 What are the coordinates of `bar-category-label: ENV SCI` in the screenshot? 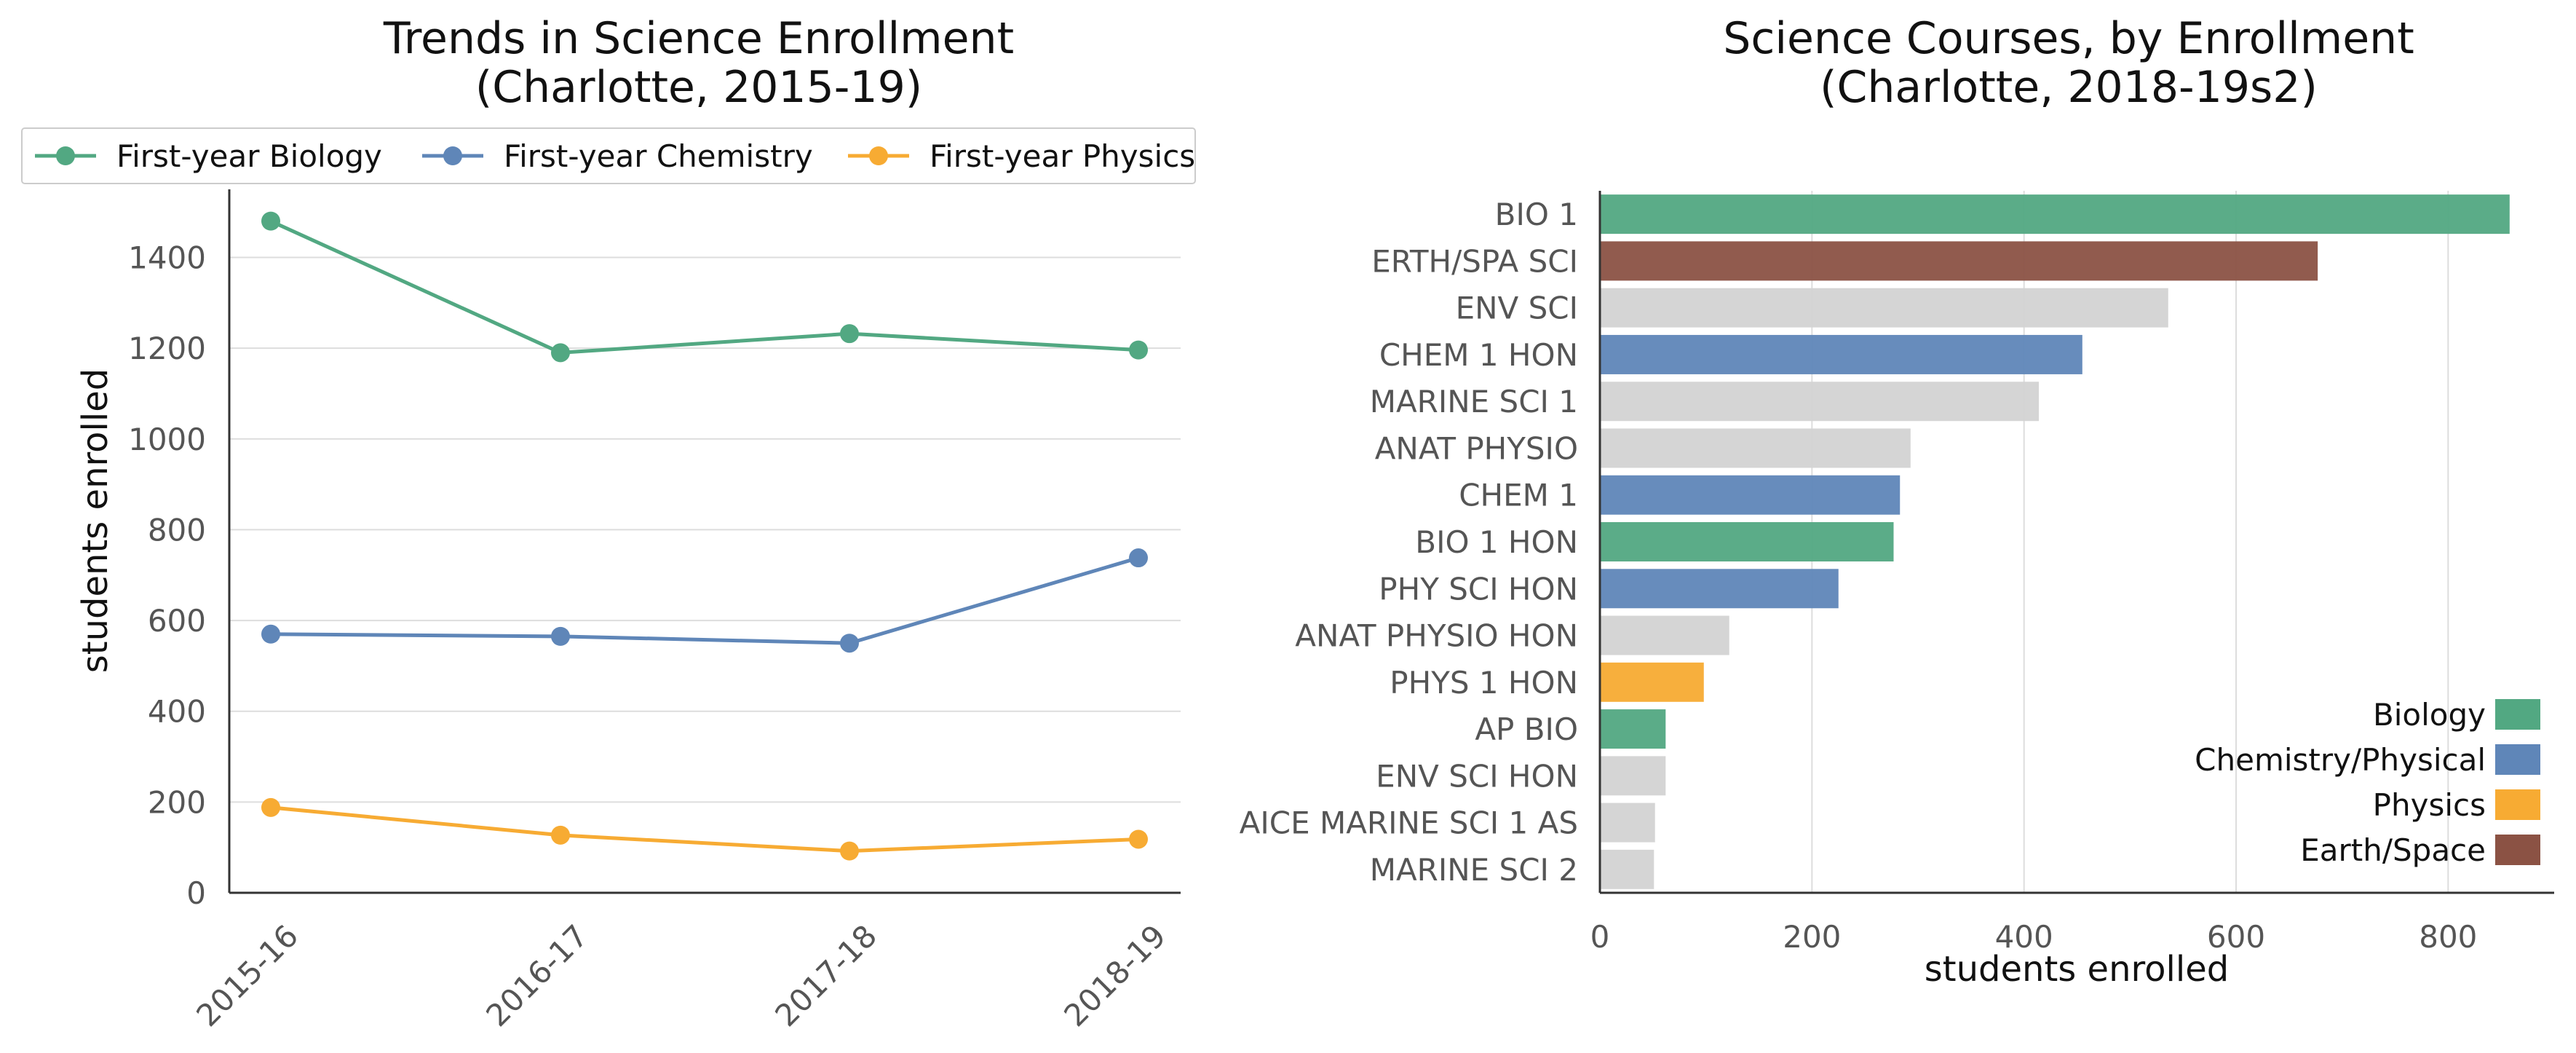 It's located at (1517, 308).